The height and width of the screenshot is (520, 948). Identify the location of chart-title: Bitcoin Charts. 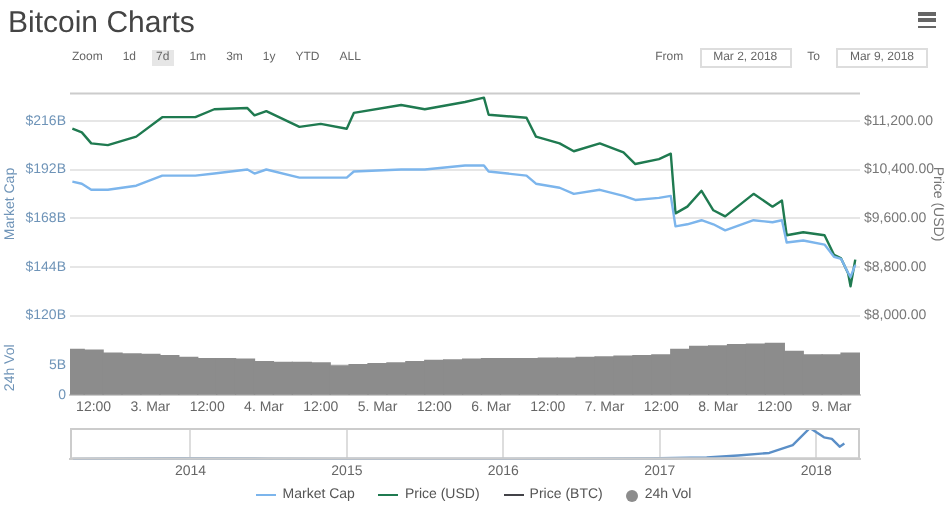
(101, 23).